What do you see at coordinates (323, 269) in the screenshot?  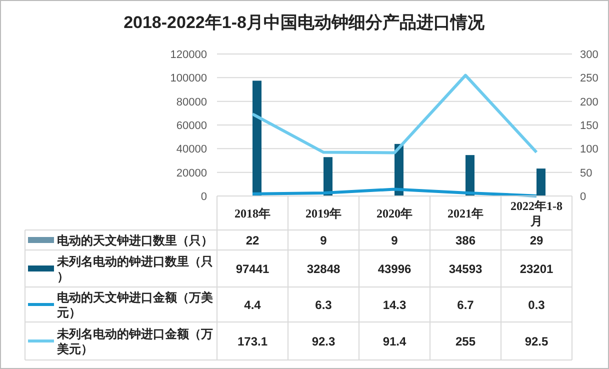 I see `data-label: 32848` at bounding box center [323, 269].